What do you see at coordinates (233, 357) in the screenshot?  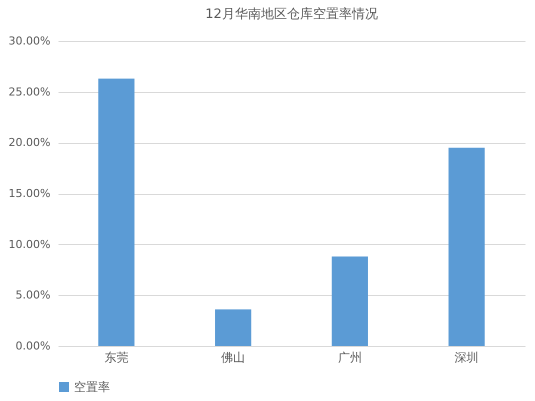 I see `x-tick-label: 佛山` at bounding box center [233, 357].